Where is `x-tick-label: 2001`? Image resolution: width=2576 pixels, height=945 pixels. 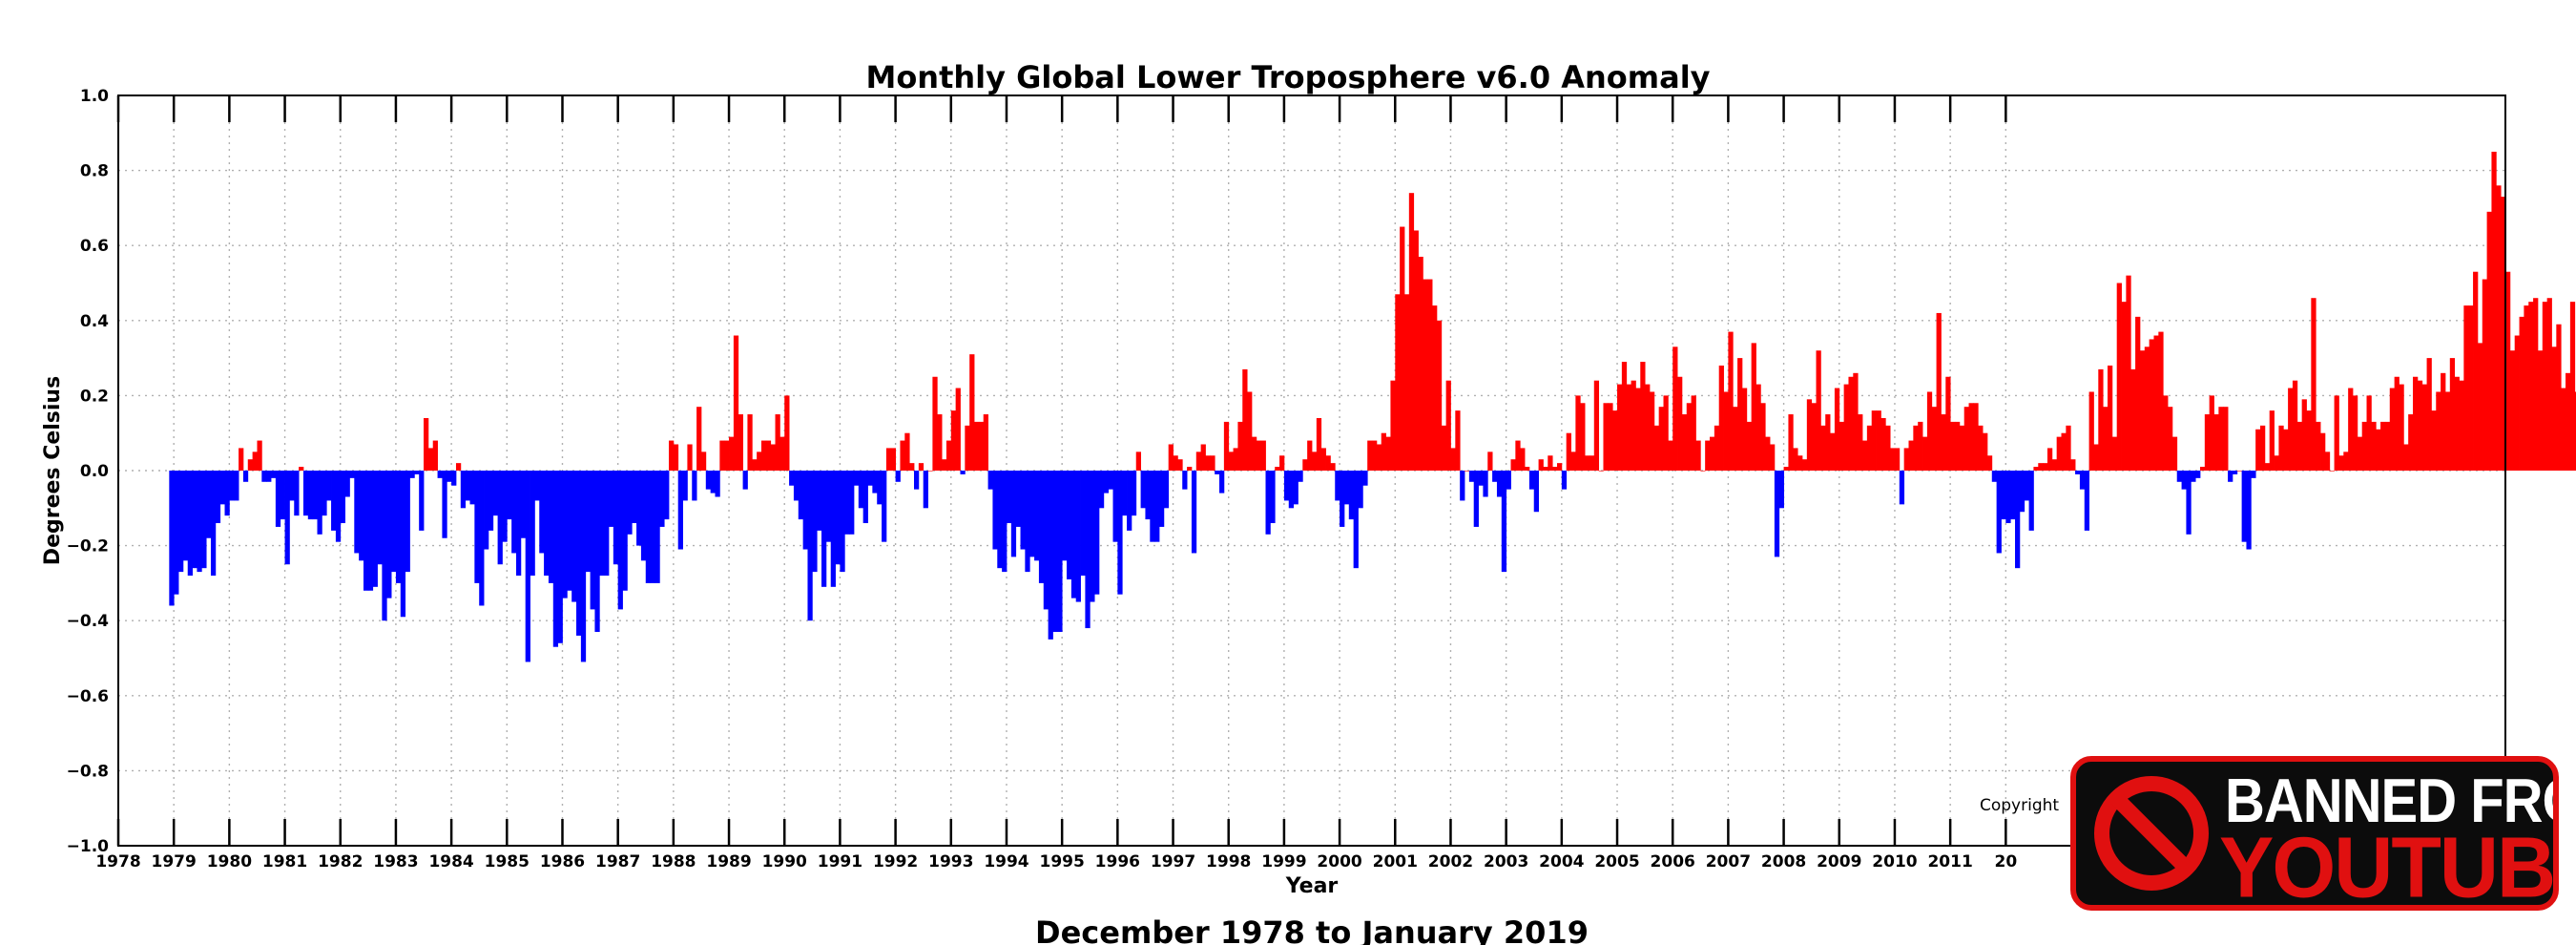
x-tick-label: 2001 is located at coordinates (1395, 862).